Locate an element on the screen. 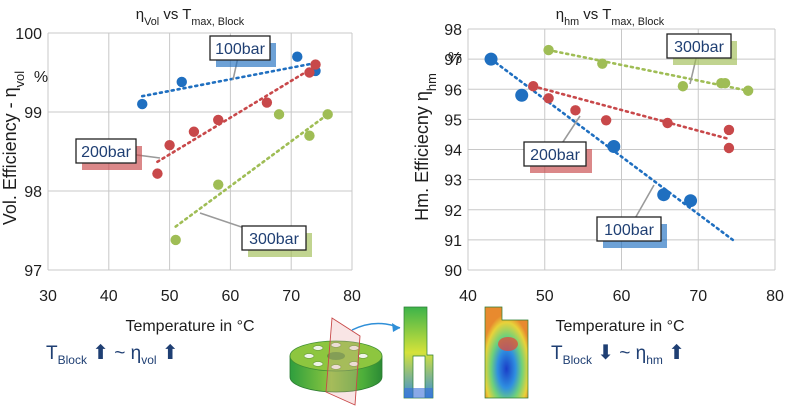 The height and width of the screenshot is (417, 800). y-tick-label: 92 is located at coordinates (453, 211).